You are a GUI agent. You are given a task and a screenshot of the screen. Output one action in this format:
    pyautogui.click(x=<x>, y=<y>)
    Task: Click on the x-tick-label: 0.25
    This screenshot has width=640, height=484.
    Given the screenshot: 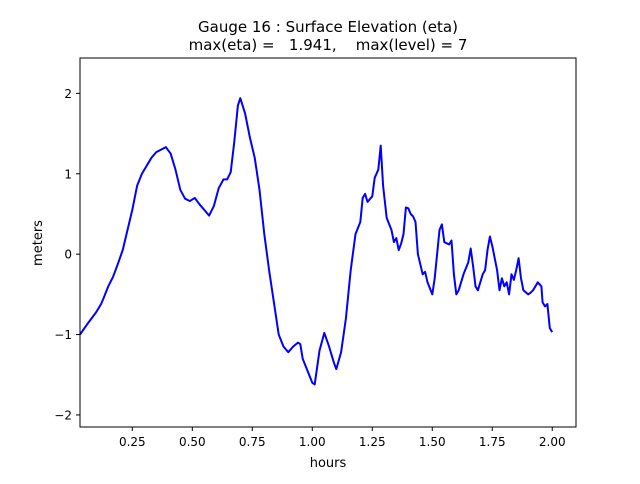 What is the action you would take?
    pyautogui.click(x=132, y=442)
    